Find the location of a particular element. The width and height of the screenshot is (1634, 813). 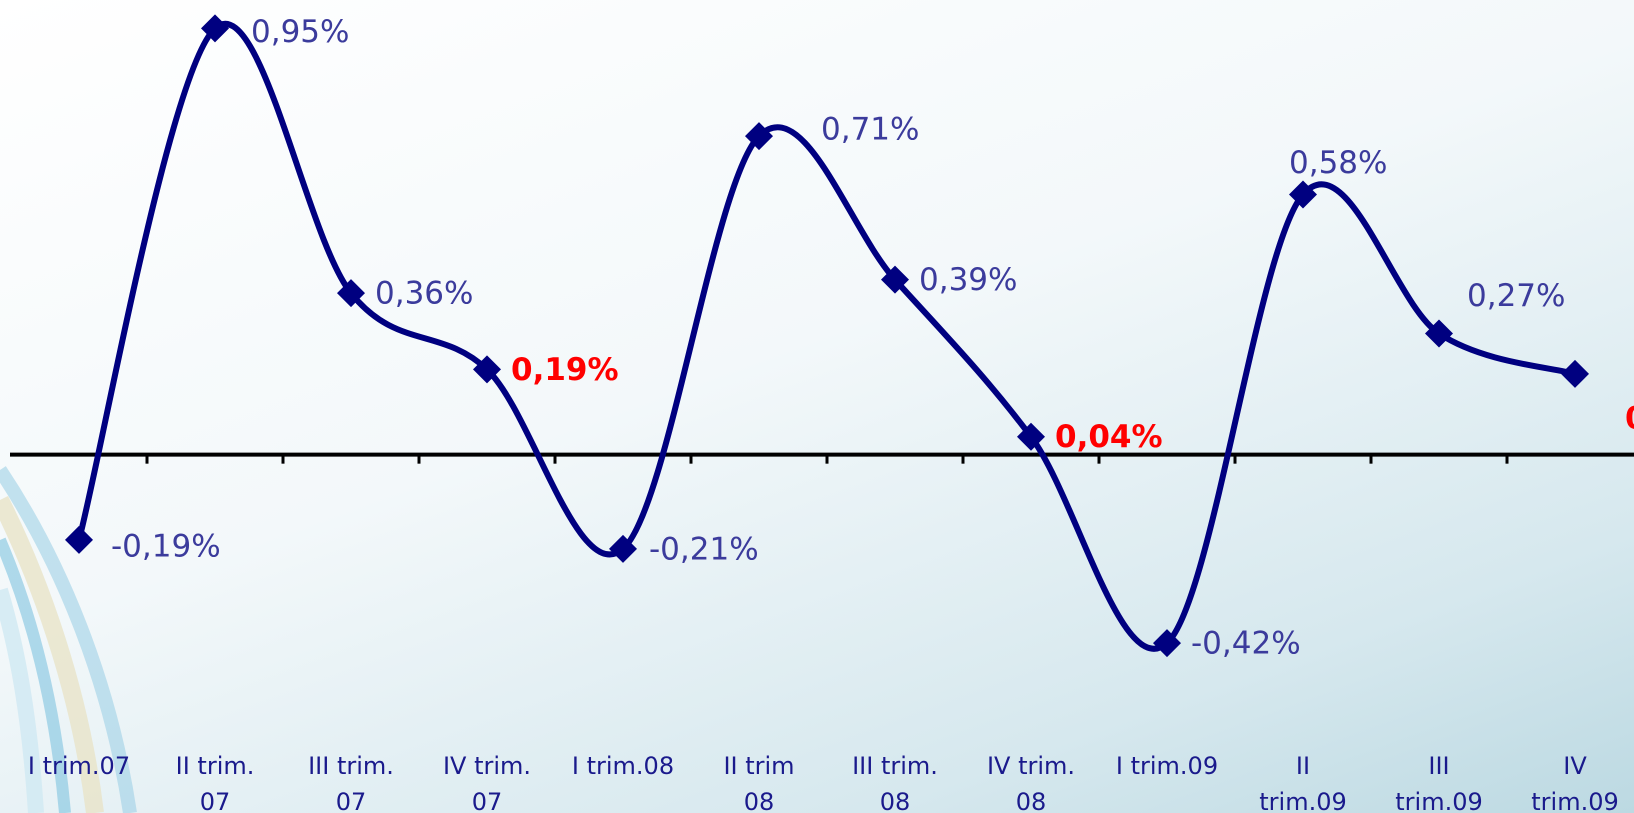

data-label: 0,39% is located at coordinates (968, 280).